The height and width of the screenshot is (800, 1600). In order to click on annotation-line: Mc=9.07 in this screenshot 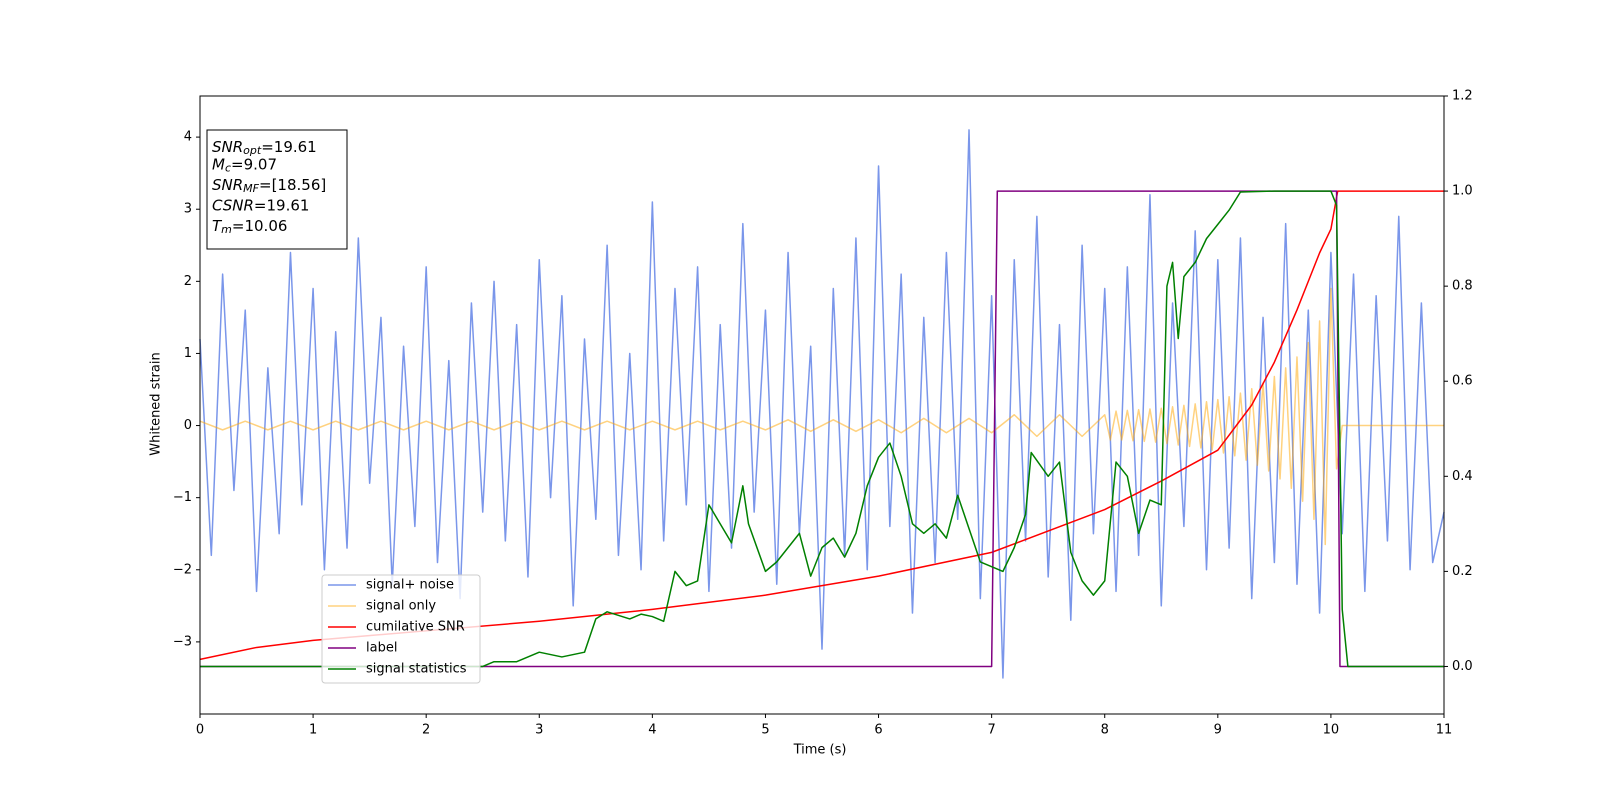, I will do `click(244, 165)`.